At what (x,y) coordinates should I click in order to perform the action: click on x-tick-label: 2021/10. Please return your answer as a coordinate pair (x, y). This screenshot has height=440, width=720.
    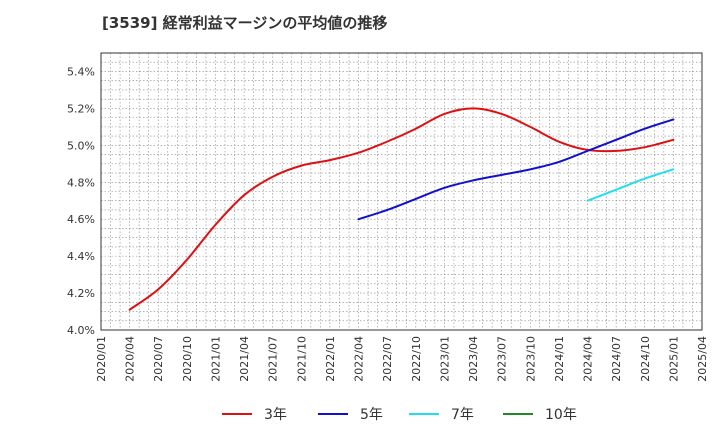
    Looking at the image, I should click on (301, 359).